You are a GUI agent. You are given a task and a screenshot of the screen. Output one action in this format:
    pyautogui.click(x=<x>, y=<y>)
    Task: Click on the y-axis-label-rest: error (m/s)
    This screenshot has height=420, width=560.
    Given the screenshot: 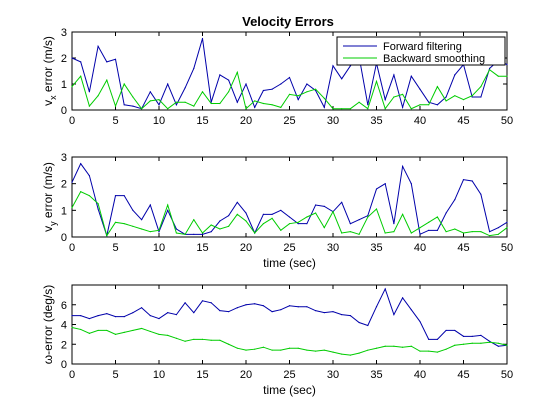 What is the action you would take?
    pyautogui.click(x=48, y=65)
    